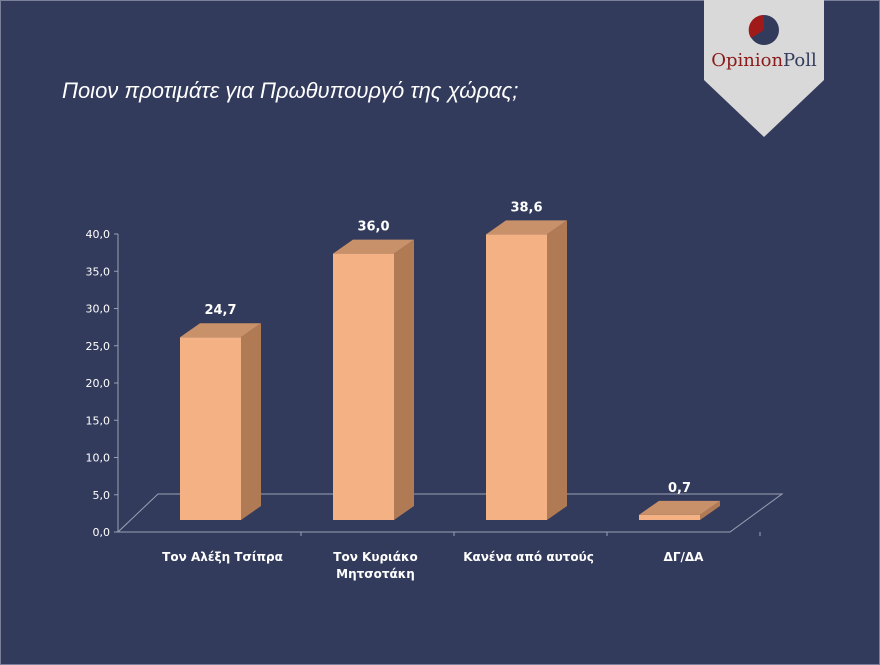 The width and height of the screenshot is (880, 665). I want to click on logo-text: OpinionPoll, so click(764, 60).